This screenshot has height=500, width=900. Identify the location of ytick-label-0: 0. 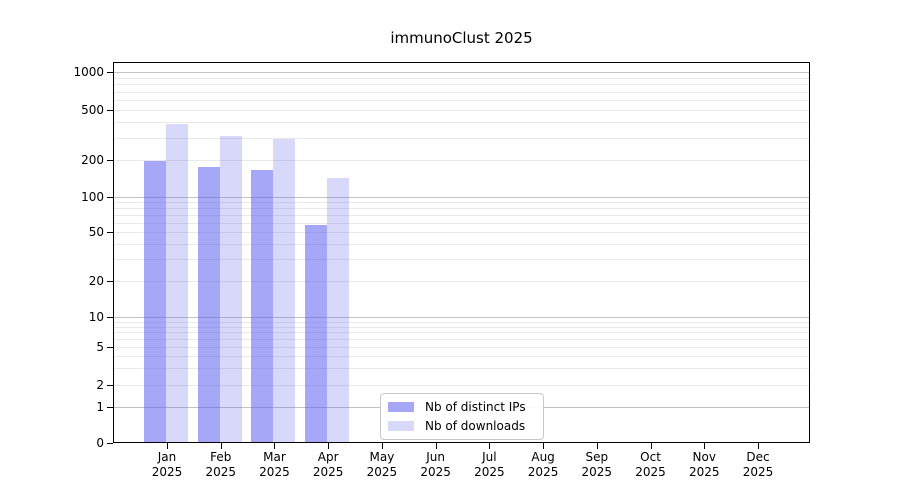
(100, 443).